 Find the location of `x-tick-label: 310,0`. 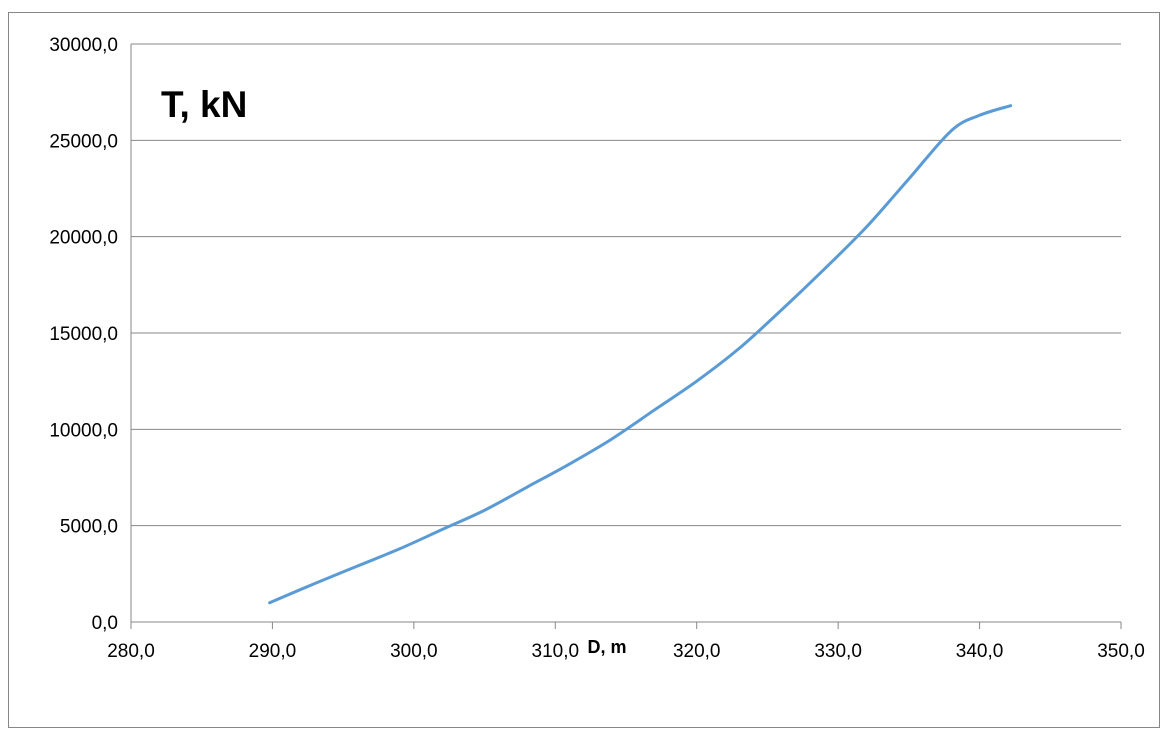

x-tick-label: 310,0 is located at coordinates (556, 651).